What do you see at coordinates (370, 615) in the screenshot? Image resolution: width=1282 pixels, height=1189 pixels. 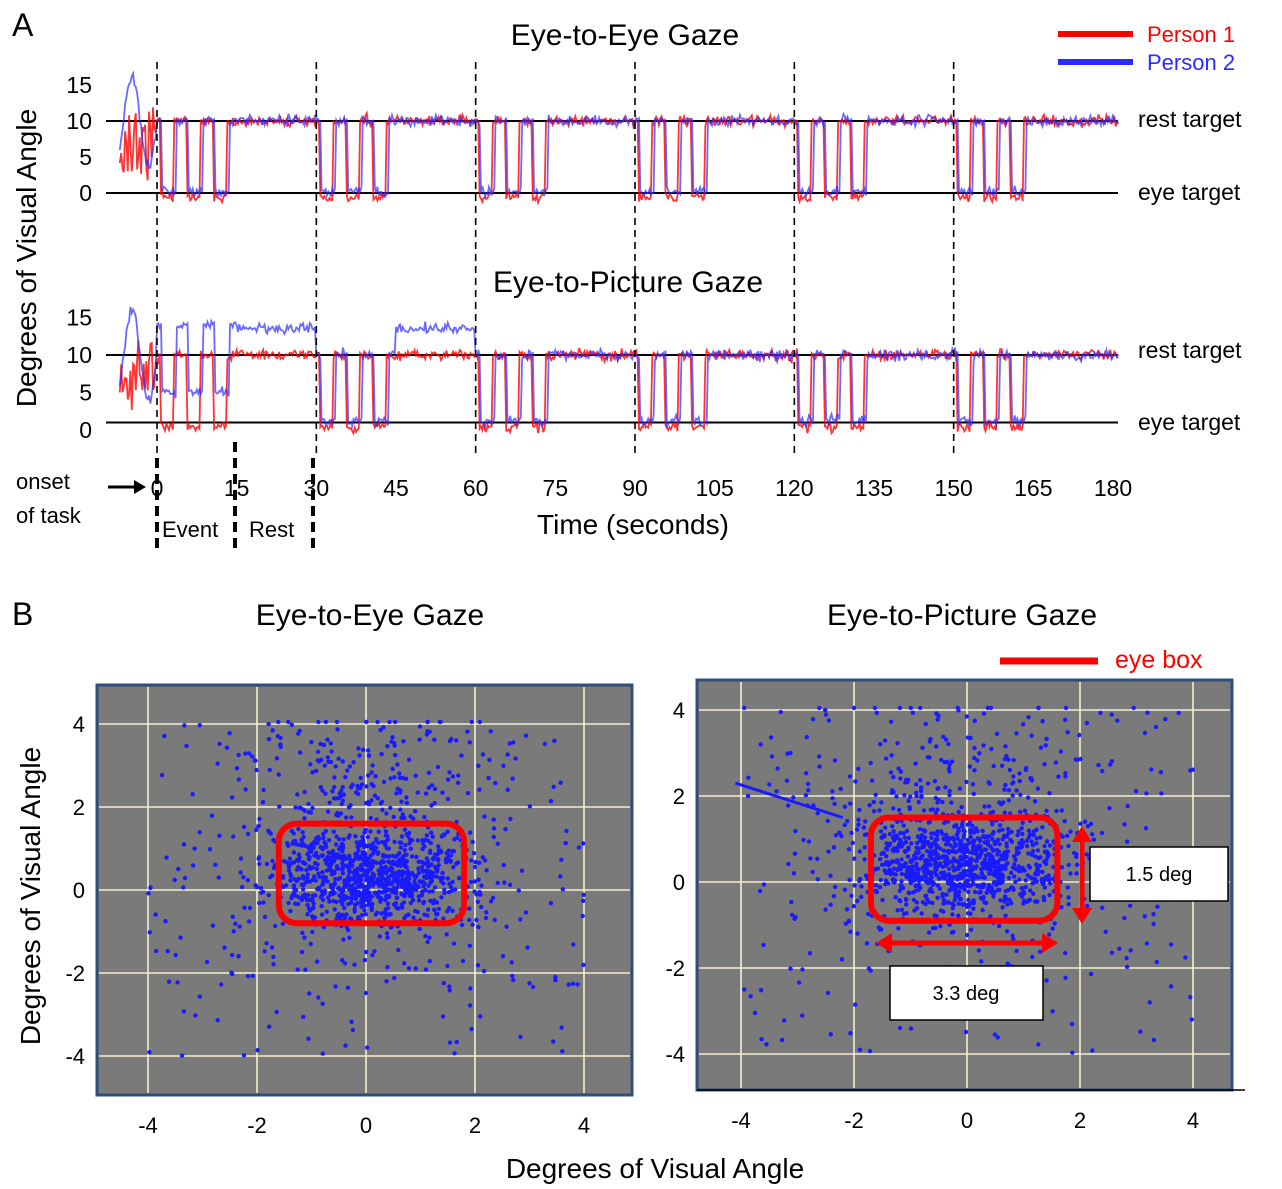 I see `panel-b-left-title: Eye-to-Eye Gaze` at bounding box center [370, 615].